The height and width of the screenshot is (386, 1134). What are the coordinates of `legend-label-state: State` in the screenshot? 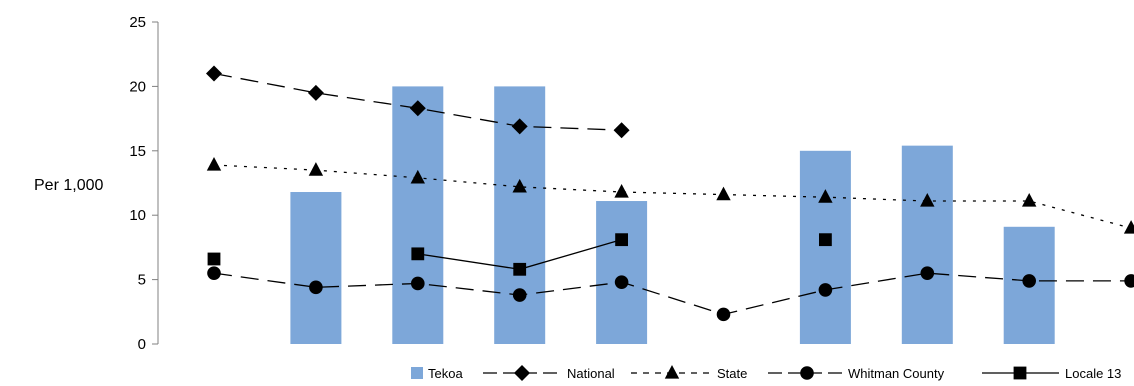 It's located at (732, 373).